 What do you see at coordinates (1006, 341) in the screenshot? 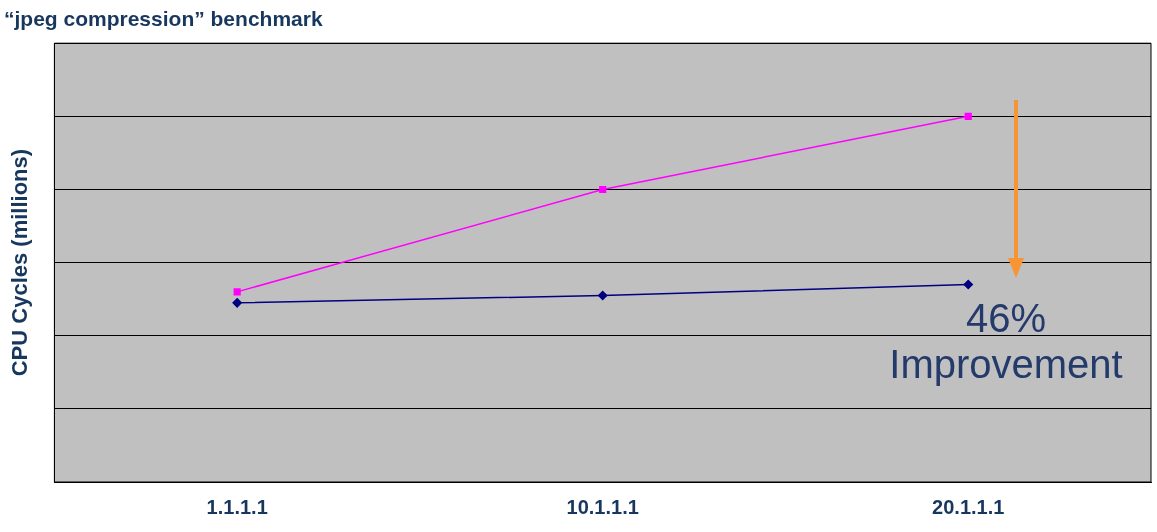
I see `annotation: 46% Improvement` at bounding box center [1006, 341].